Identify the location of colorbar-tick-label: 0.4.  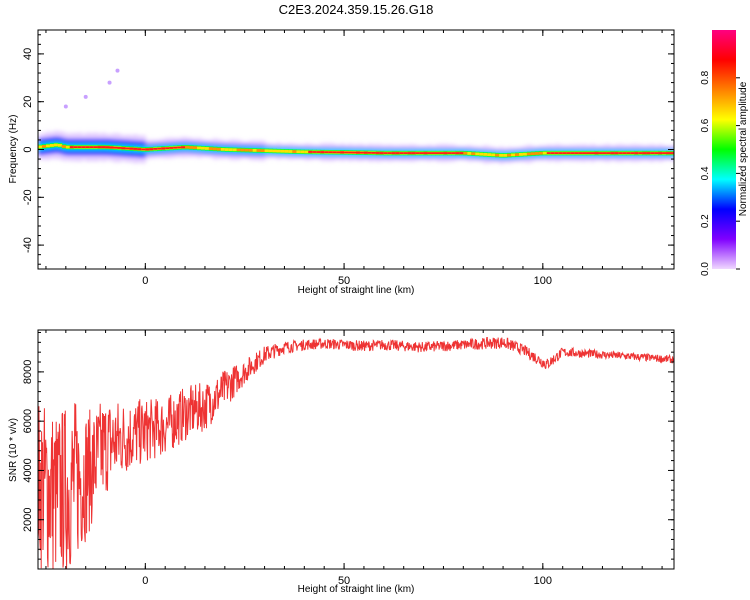
(705, 173).